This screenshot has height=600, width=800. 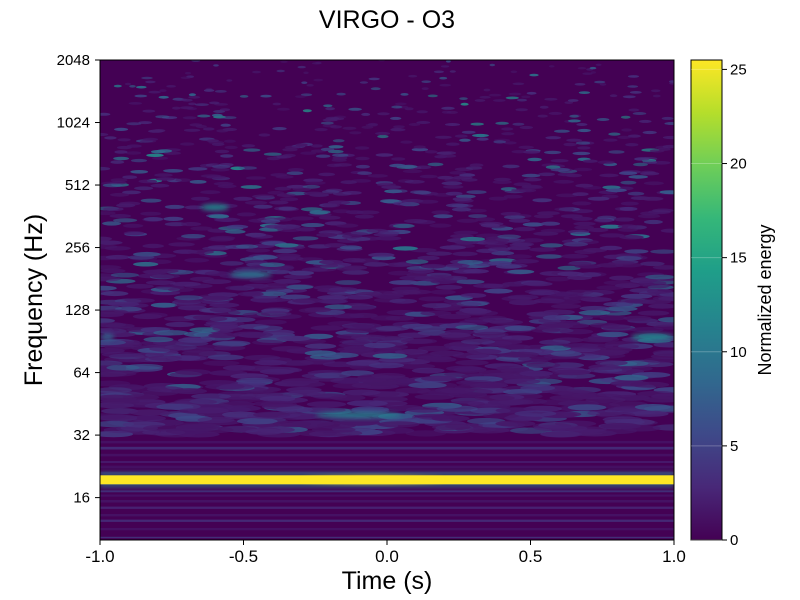 I want to click on y-tick-label: 64, so click(x=81, y=373).